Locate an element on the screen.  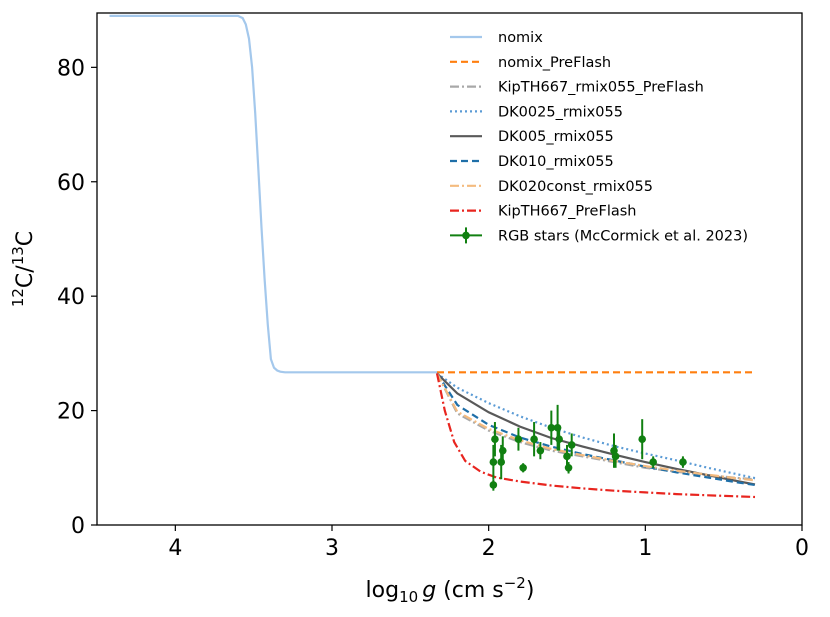
legend-entry-kipth667-preflash: KipTH667_PreFlash is located at coordinates (543, 212).